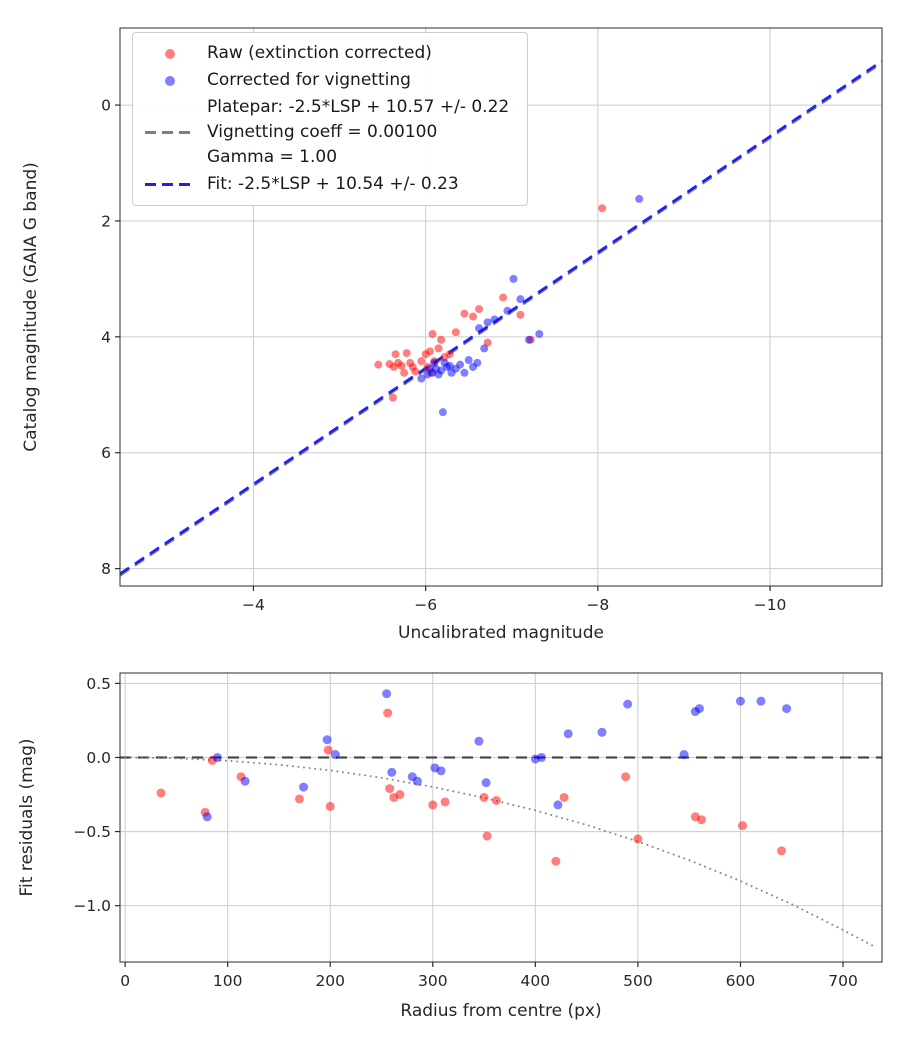  Describe the element at coordinates (638, 981) in the screenshot. I see `x-tick-label: 500` at that location.